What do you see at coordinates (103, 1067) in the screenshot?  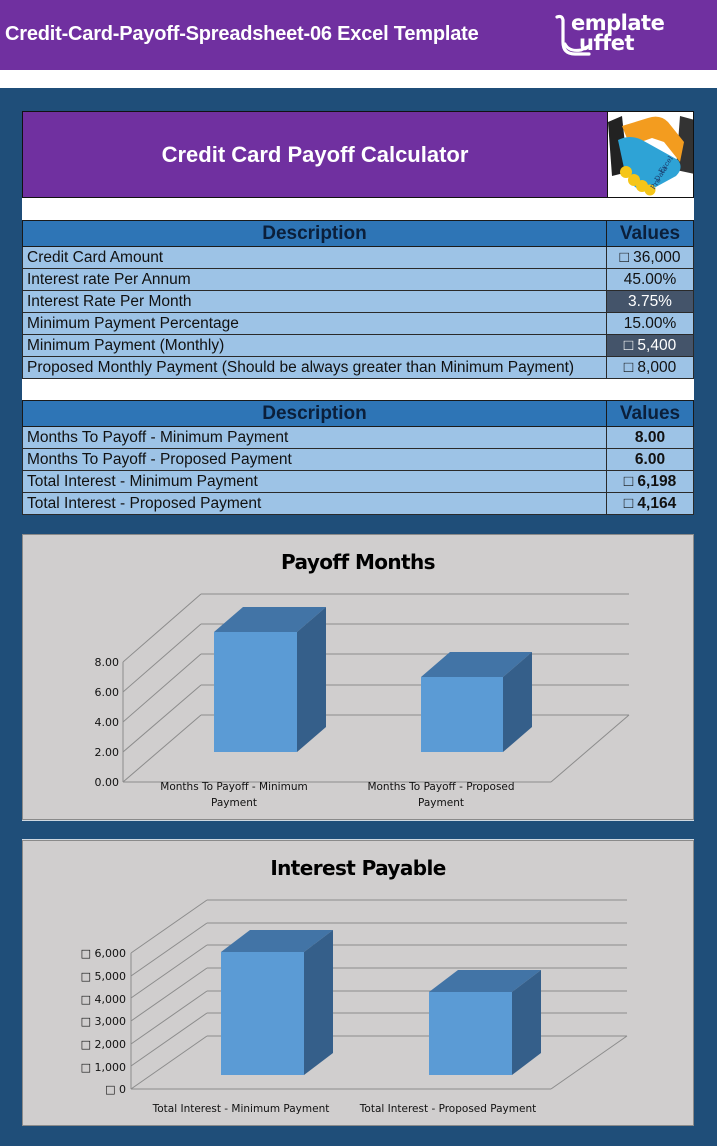 I see `svg-text: □ 1,000` at bounding box center [103, 1067].